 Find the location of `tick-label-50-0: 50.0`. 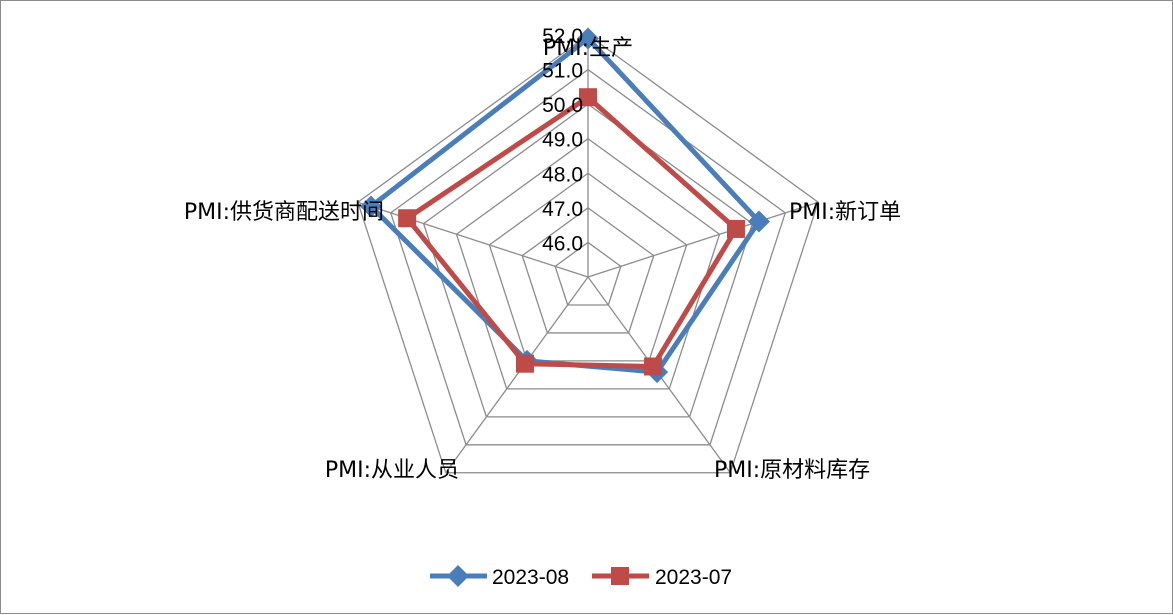

tick-label-50-0: 50.0 is located at coordinates (562, 105).